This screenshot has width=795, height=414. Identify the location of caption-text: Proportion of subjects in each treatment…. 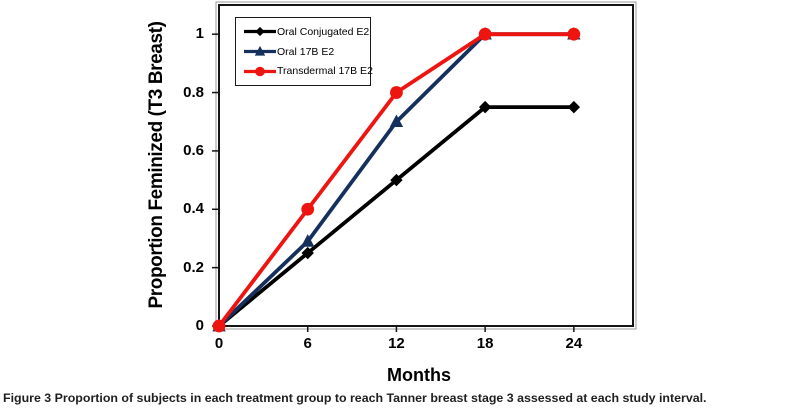
(380, 398).